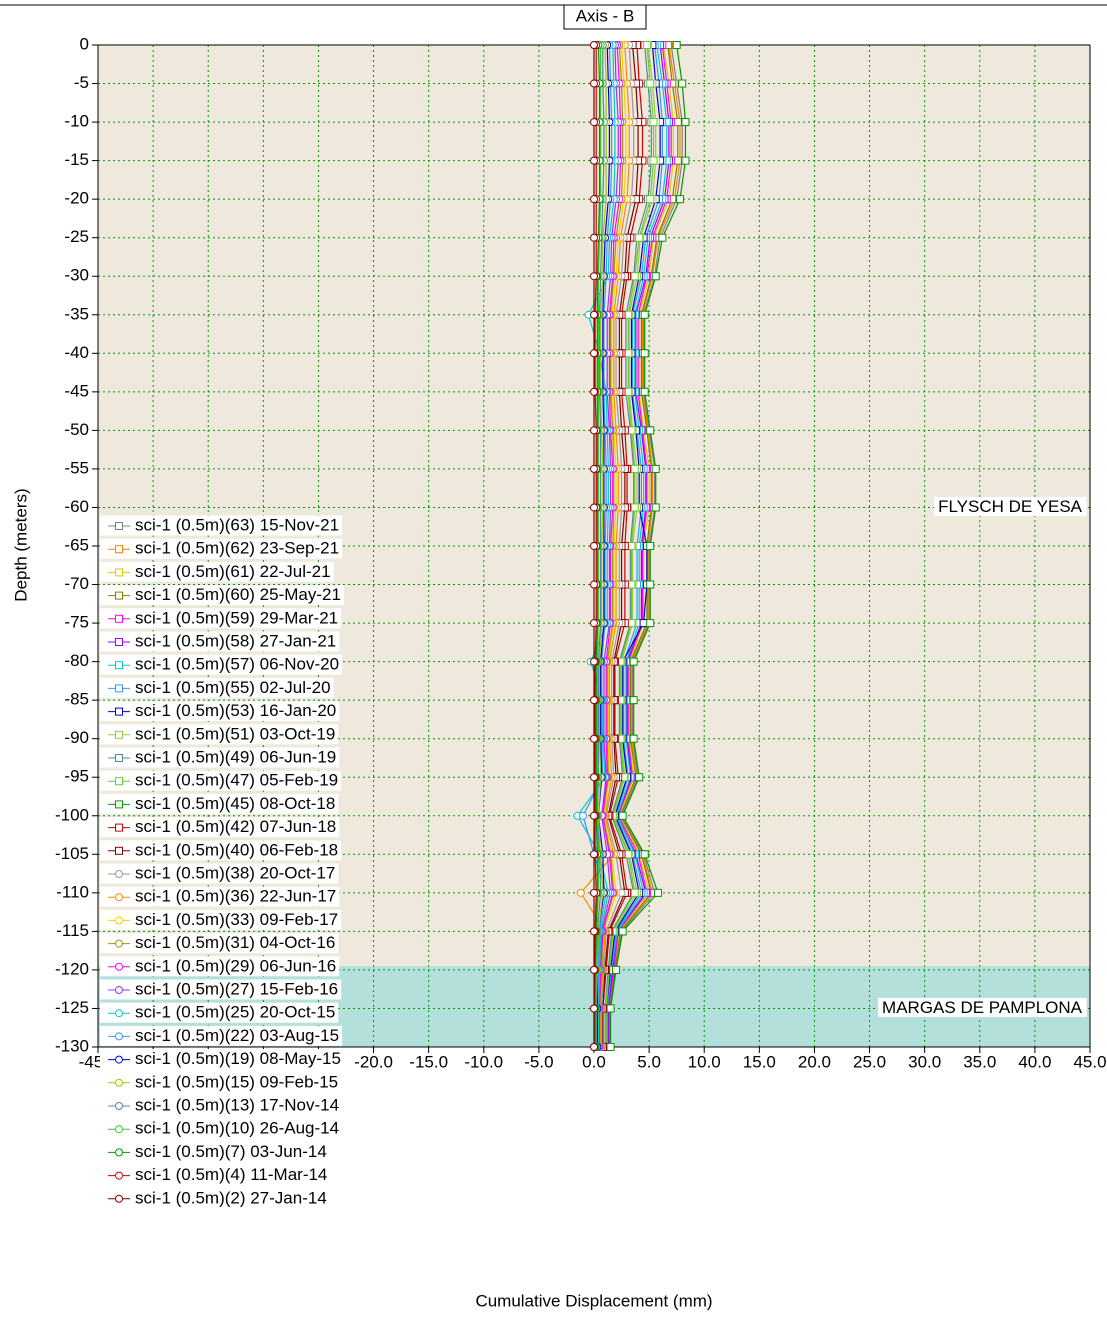 Image resolution: width=1107 pixels, height=1319 pixels. What do you see at coordinates (72, 930) in the screenshot?
I see `y-tick-label: -115` at bounding box center [72, 930].